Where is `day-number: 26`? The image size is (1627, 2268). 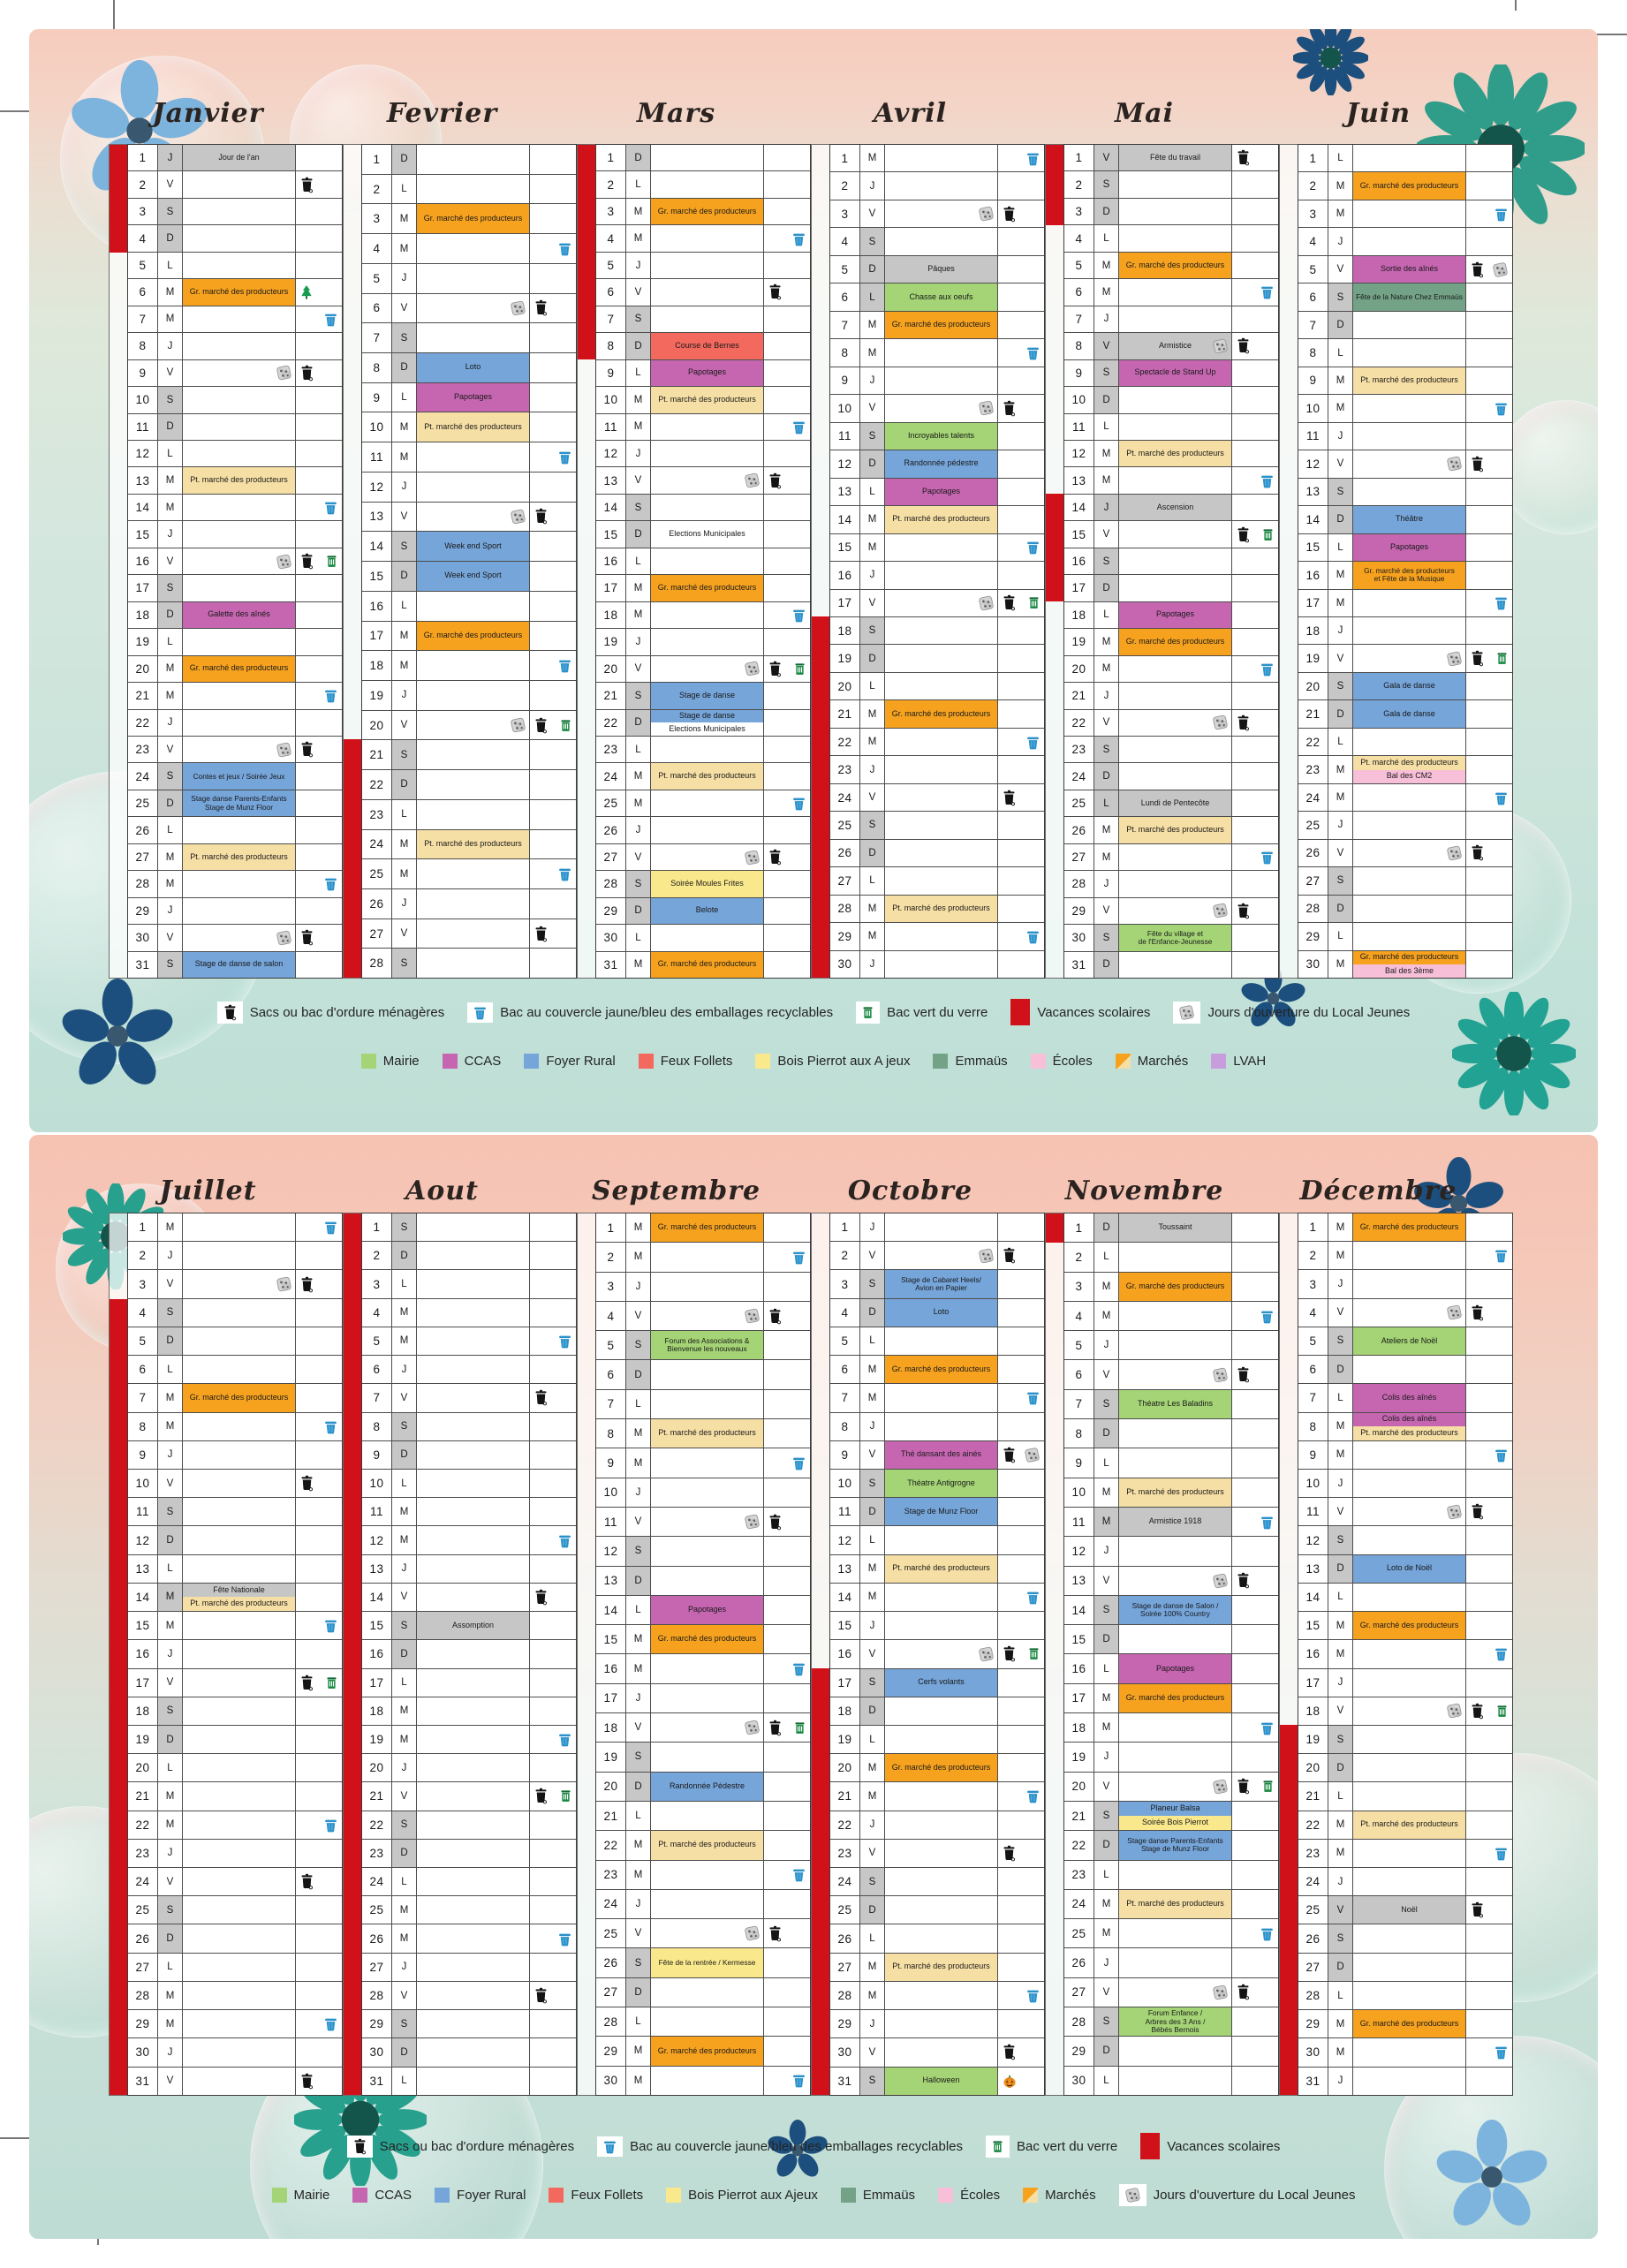 day-number: 26 is located at coordinates (143, 830).